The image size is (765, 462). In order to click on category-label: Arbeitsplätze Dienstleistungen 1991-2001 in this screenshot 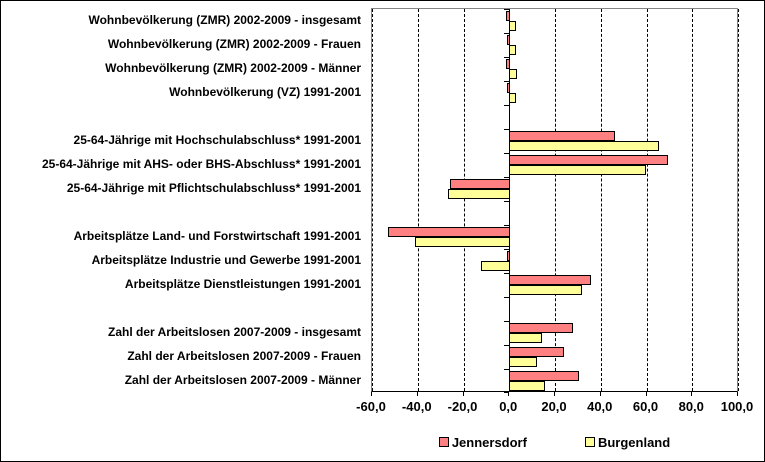, I will do `click(242, 284)`.